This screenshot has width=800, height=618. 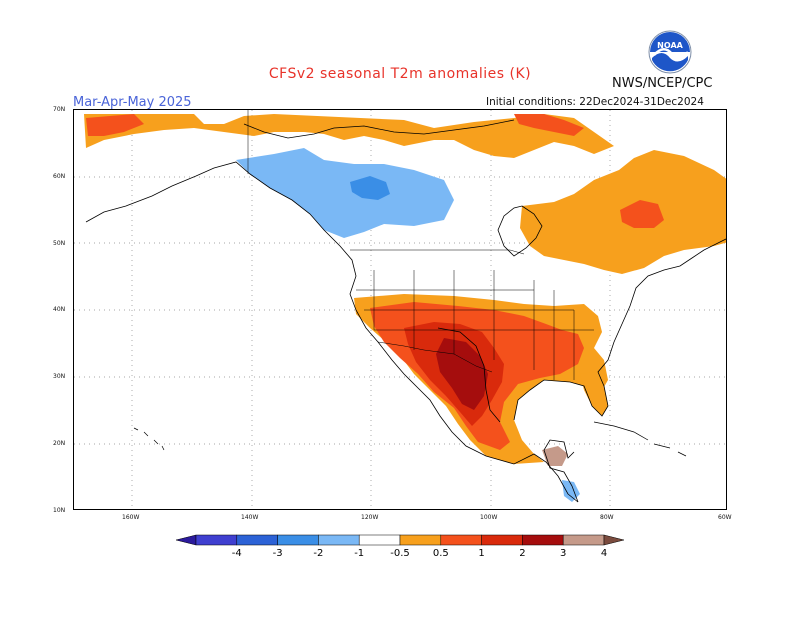 What do you see at coordinates (186, 540) in the screenshot?
I see `colorbar-left-arrow` at bounding box center [186, 540].